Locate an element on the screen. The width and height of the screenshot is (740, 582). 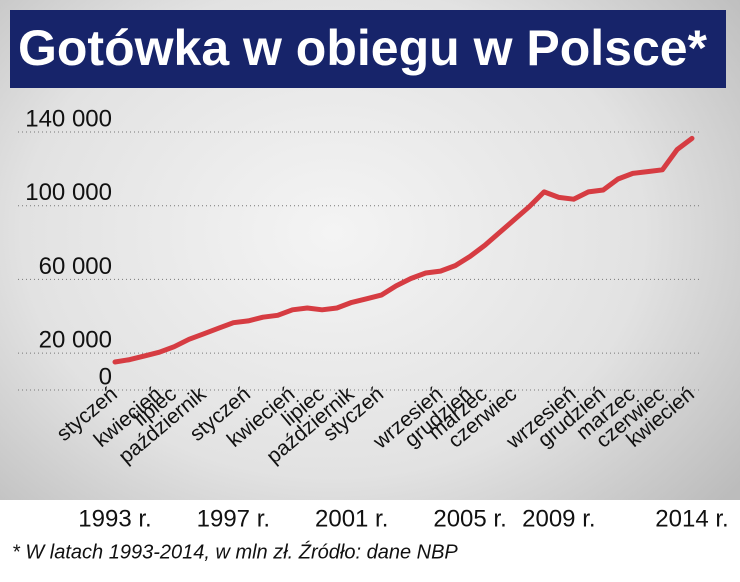
y-tick-label: 60 000 is located at coordinates (75, 266).